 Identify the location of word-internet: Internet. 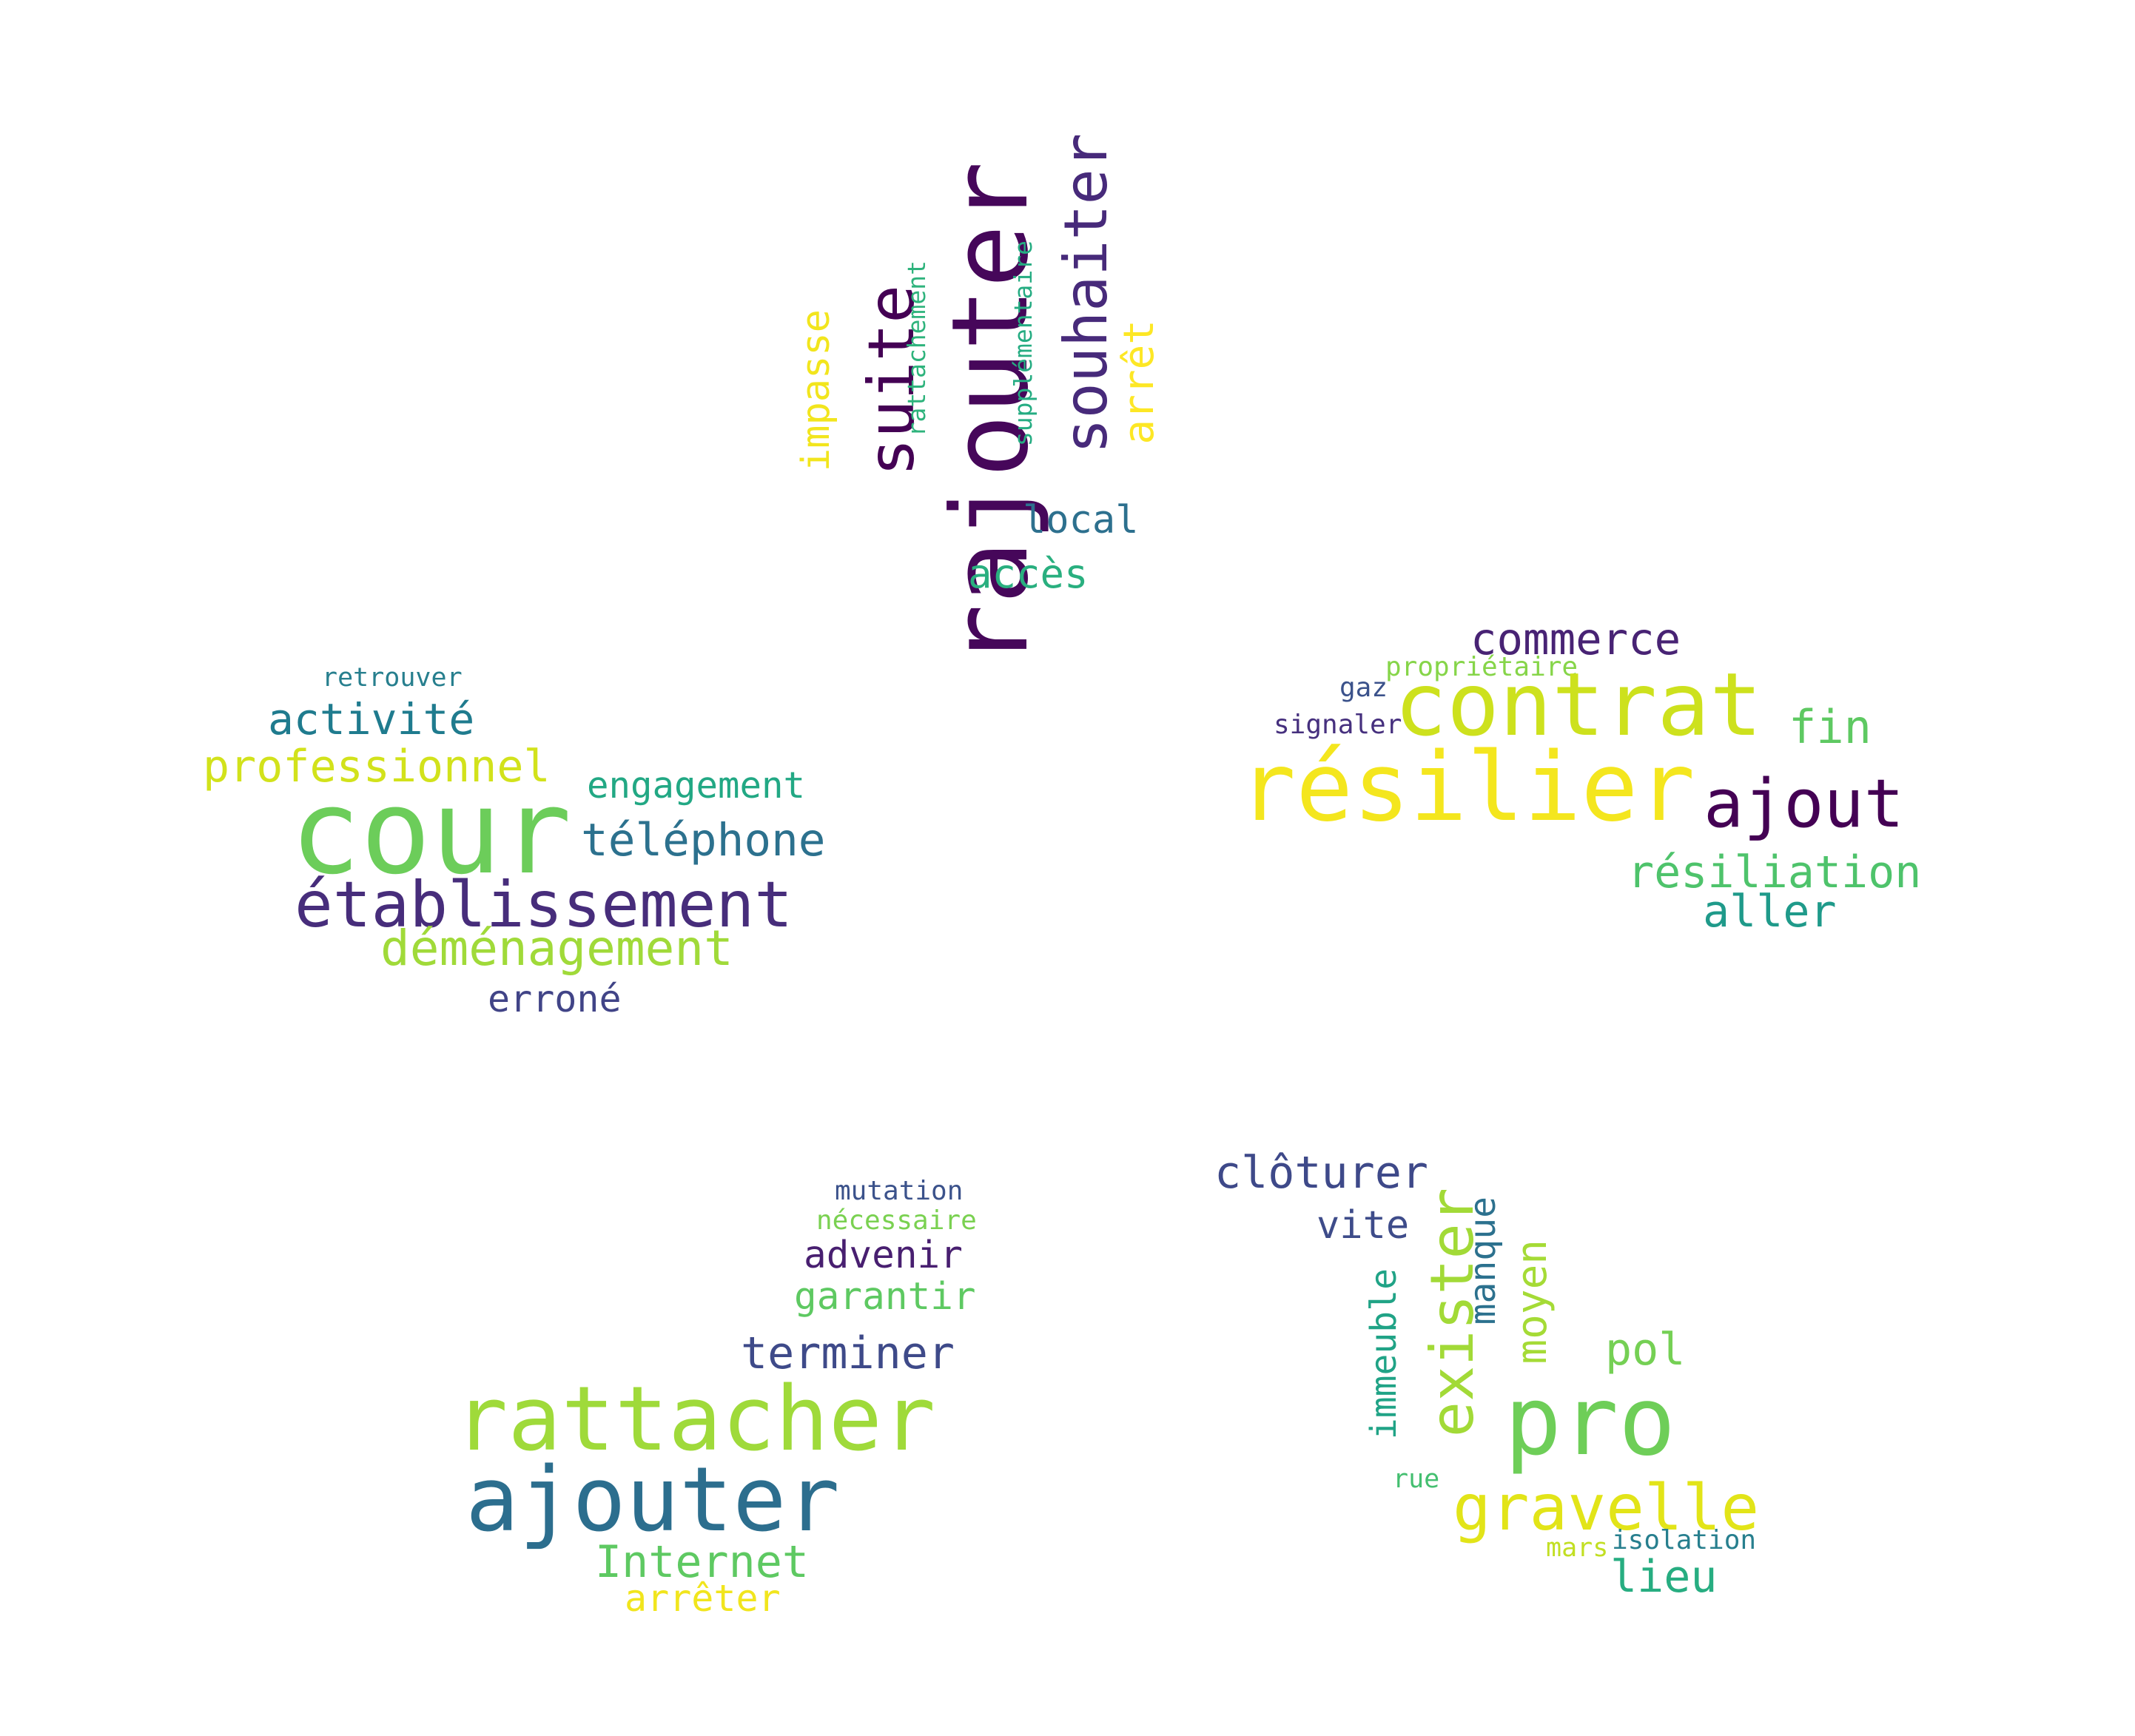
(702, 1562).